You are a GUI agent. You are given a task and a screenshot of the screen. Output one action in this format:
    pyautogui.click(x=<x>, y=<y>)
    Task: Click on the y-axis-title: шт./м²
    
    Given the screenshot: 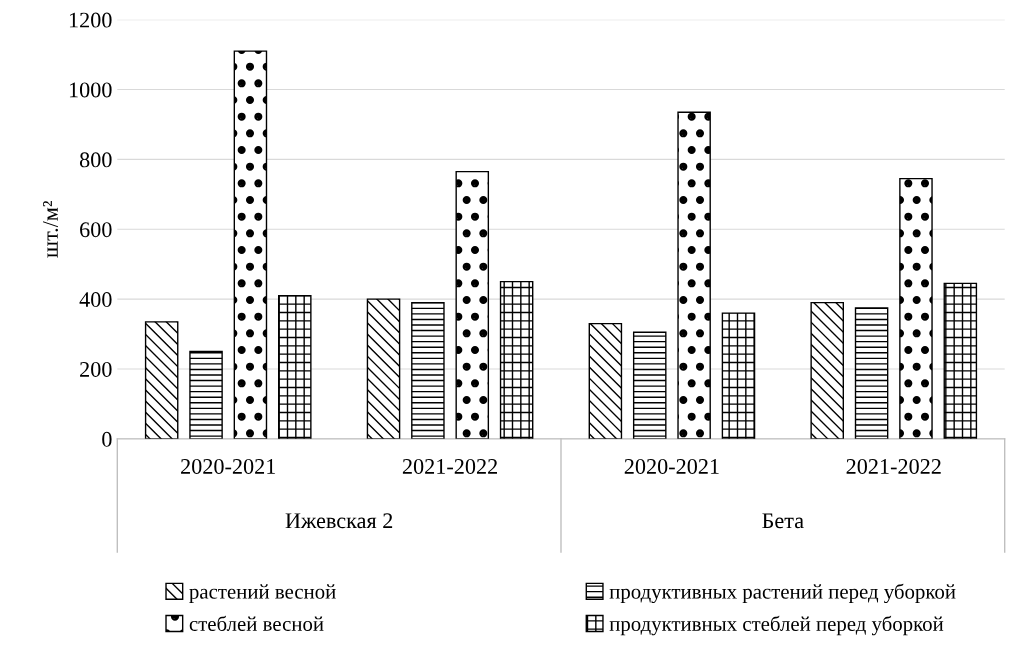 What is the action you would take?
    pyautogui.click(x=51, y=229)
    